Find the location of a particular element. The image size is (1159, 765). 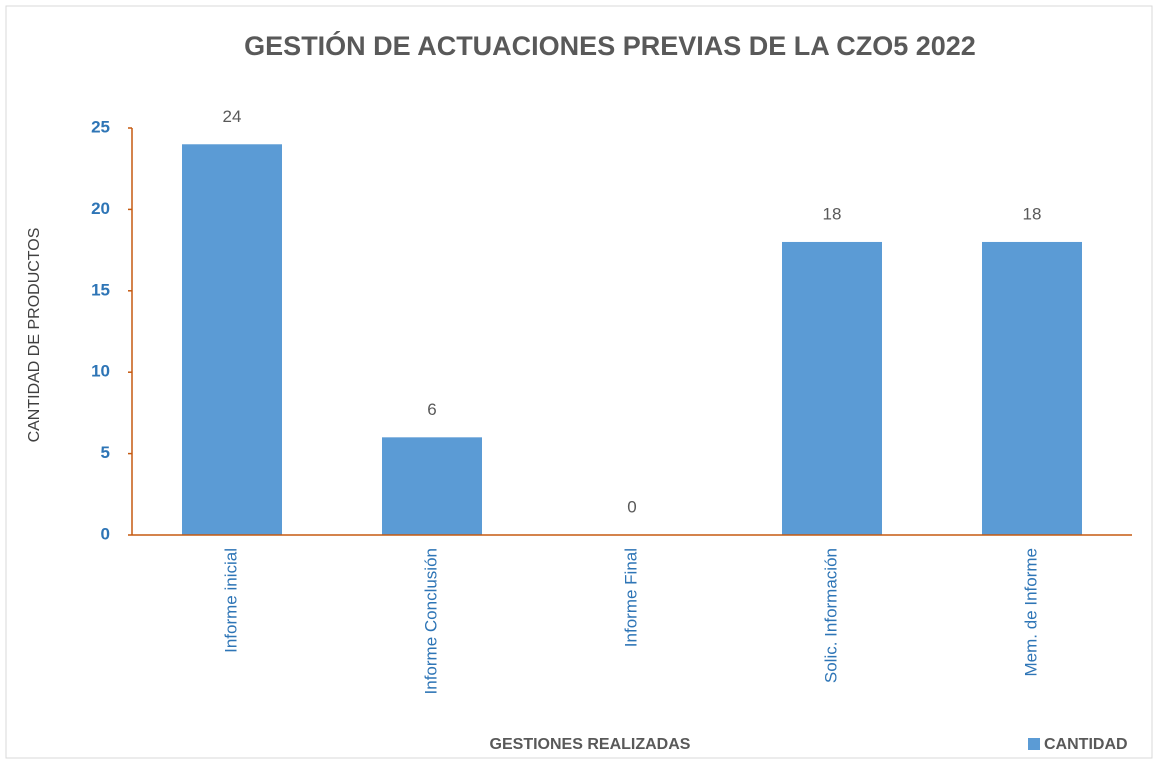

x-tick-label: Informe Conclusión is located at coordinates (430, 621).